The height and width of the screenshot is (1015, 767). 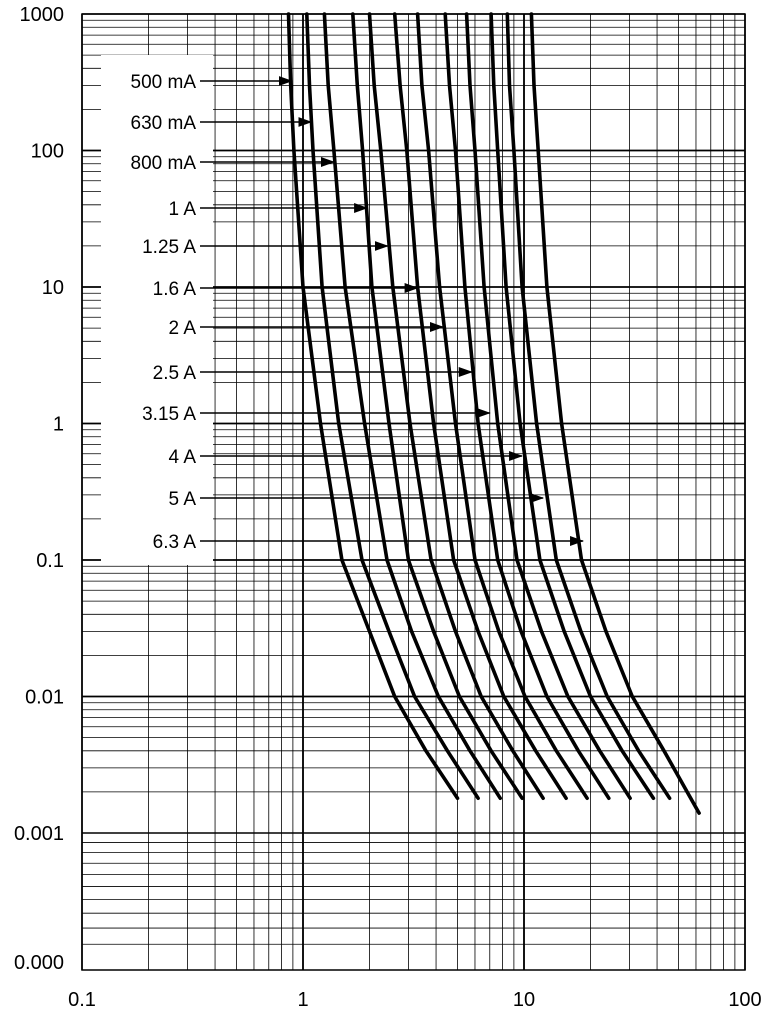 What do you see at coordinates (212, 82) in the screenshot?
I see `annotation-500mA: 500 mA` at bounding box center [212, 82].